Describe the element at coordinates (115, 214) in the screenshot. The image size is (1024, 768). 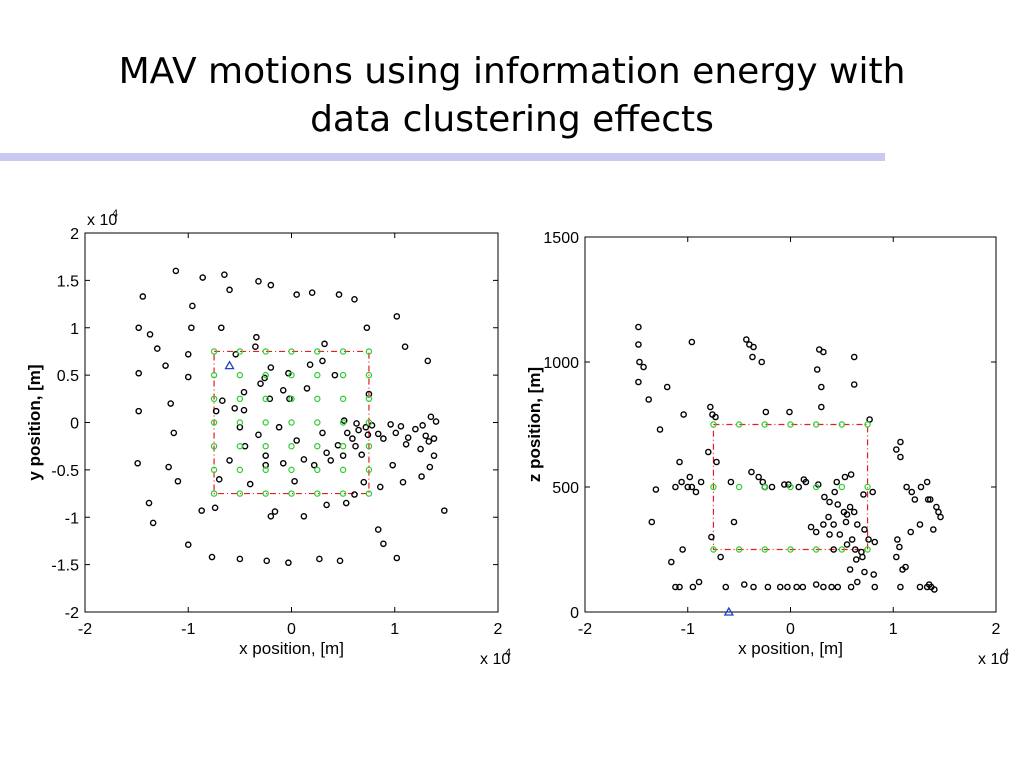
I see `left-chart-y-exponent-power: 4` at that location.